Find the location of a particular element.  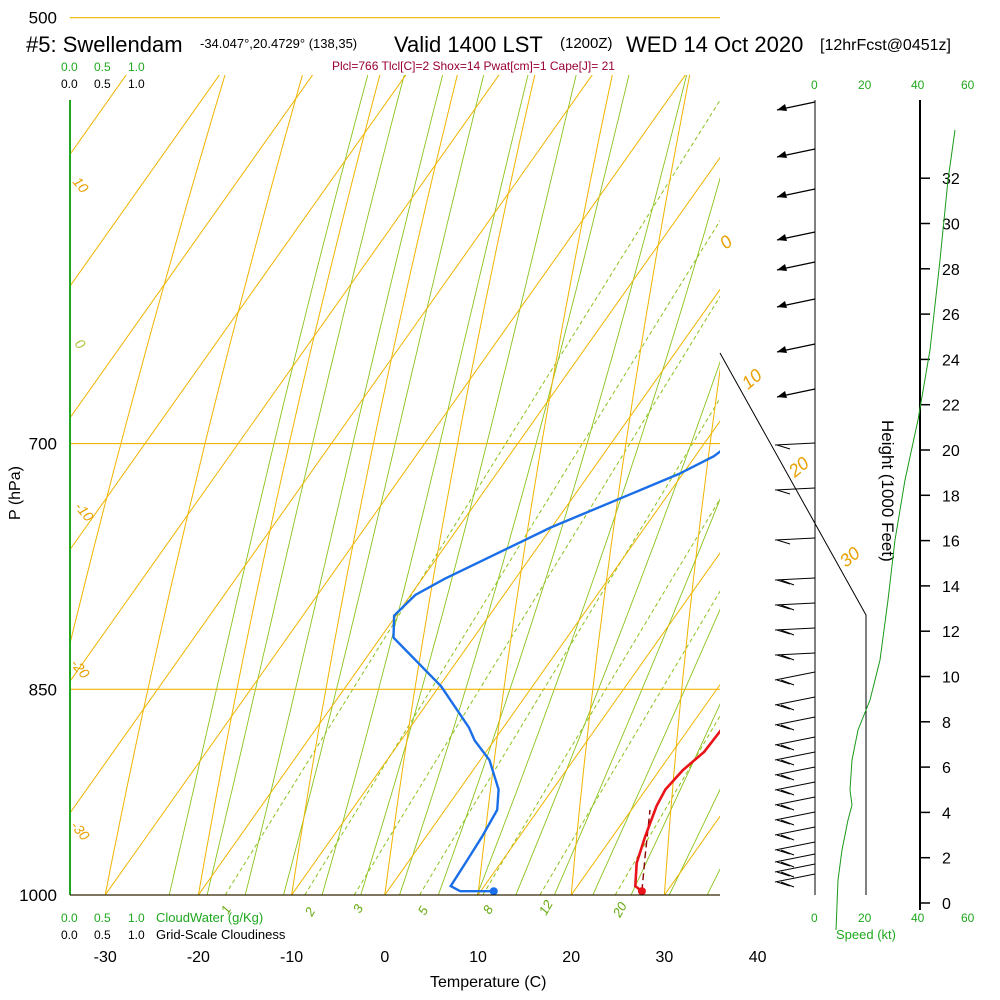

temperature-ticks: -30 -20 -10 0 10 20 30 40 is located at coordinates (430, 957).